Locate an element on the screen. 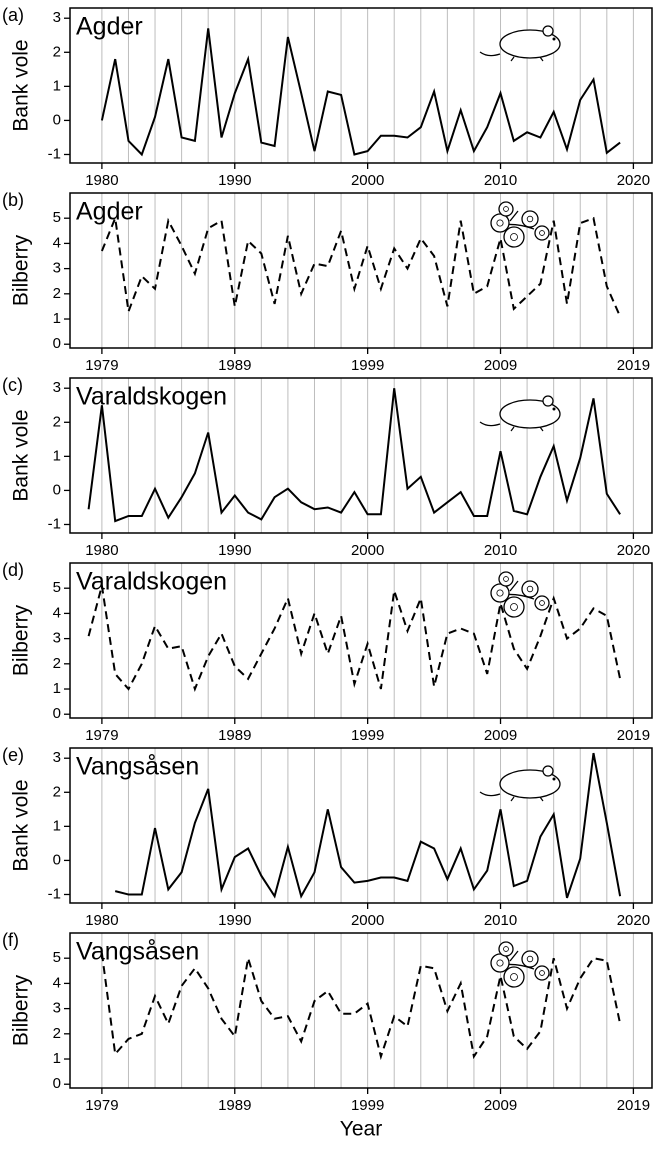  panel-label: (c) is located at coordinates (12, 385).